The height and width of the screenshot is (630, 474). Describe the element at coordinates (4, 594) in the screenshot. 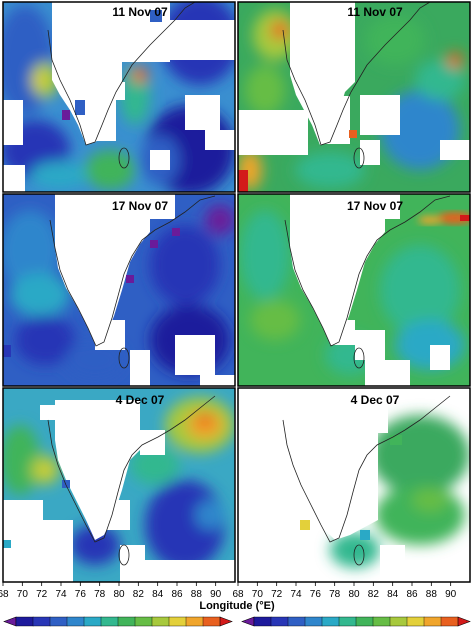

I see `x-tick-label-left-0: 68` at that location.